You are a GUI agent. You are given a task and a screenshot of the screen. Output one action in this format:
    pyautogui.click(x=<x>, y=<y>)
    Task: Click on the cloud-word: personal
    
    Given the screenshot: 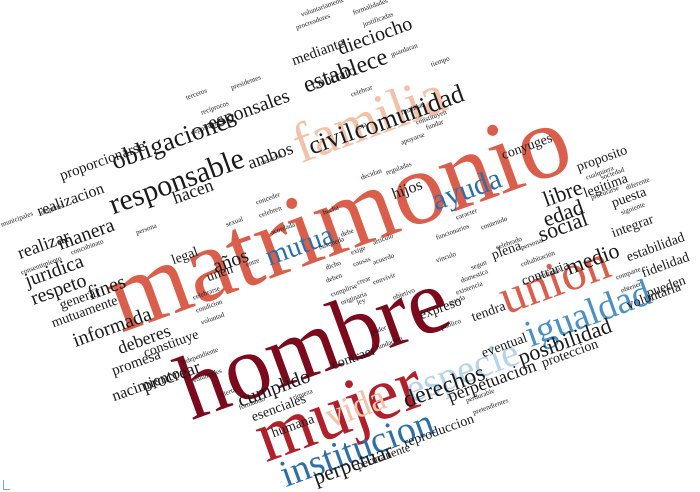 What is the action you would take?
    pyautogui.click(x=532, y=243)
    